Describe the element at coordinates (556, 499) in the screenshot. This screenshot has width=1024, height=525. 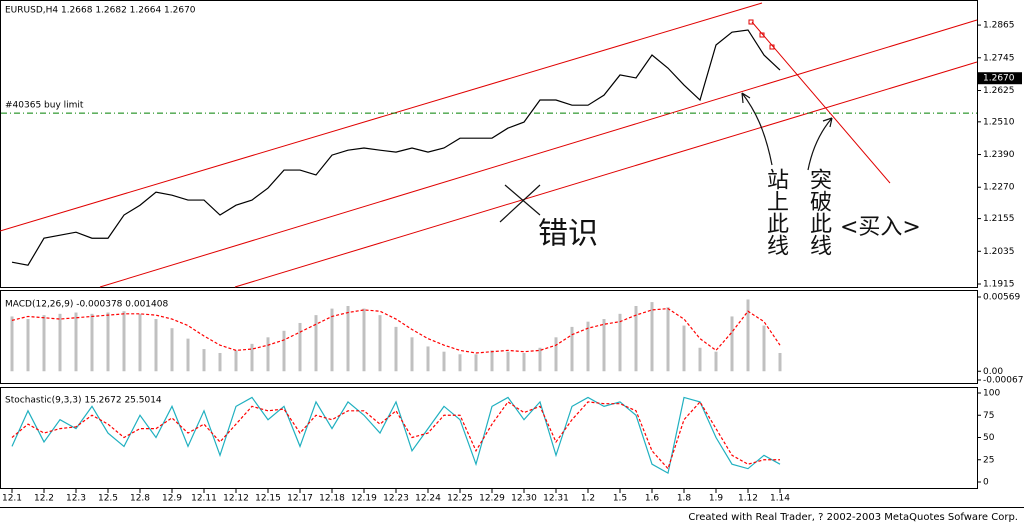
I see `x-tick-label: 12.31` at that location.